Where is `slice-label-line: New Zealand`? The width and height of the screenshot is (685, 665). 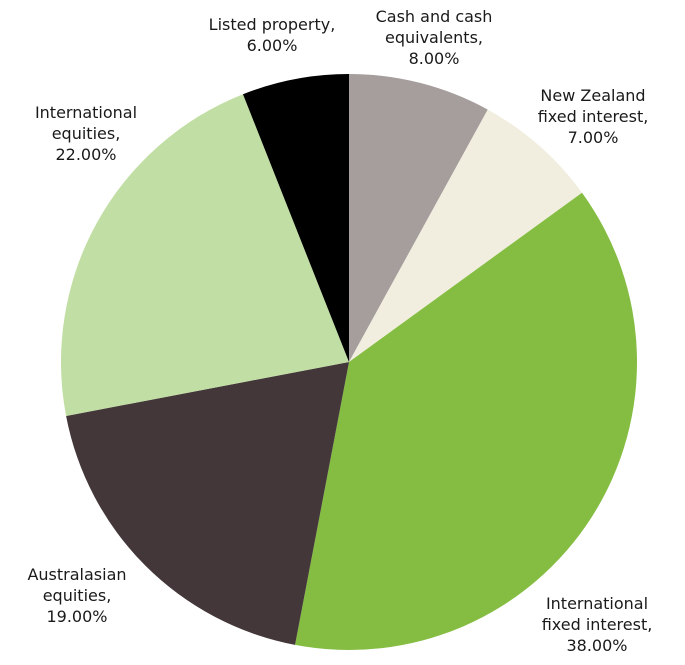 slice-label-line: New Zealand is located at coordinates (592, 95).